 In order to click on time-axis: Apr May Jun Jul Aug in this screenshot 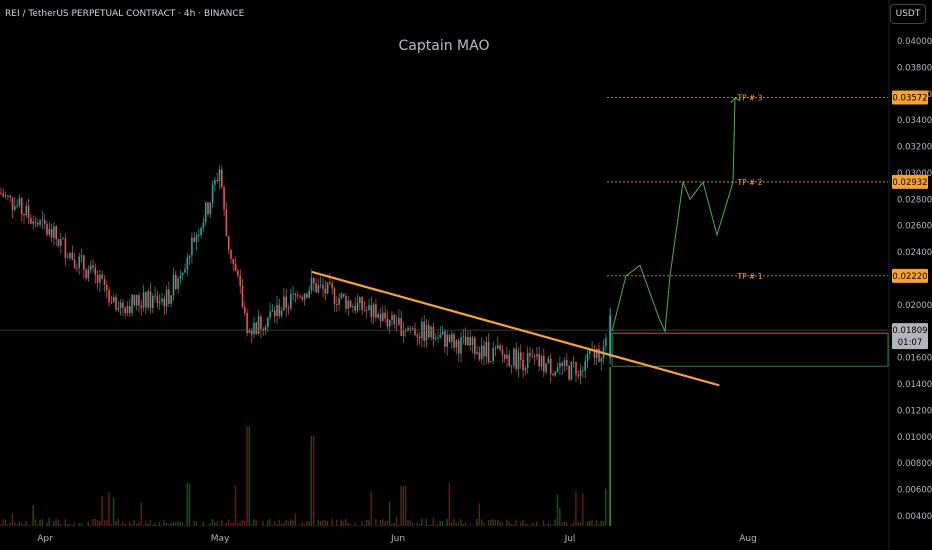, I will do `click(397, 539)`.